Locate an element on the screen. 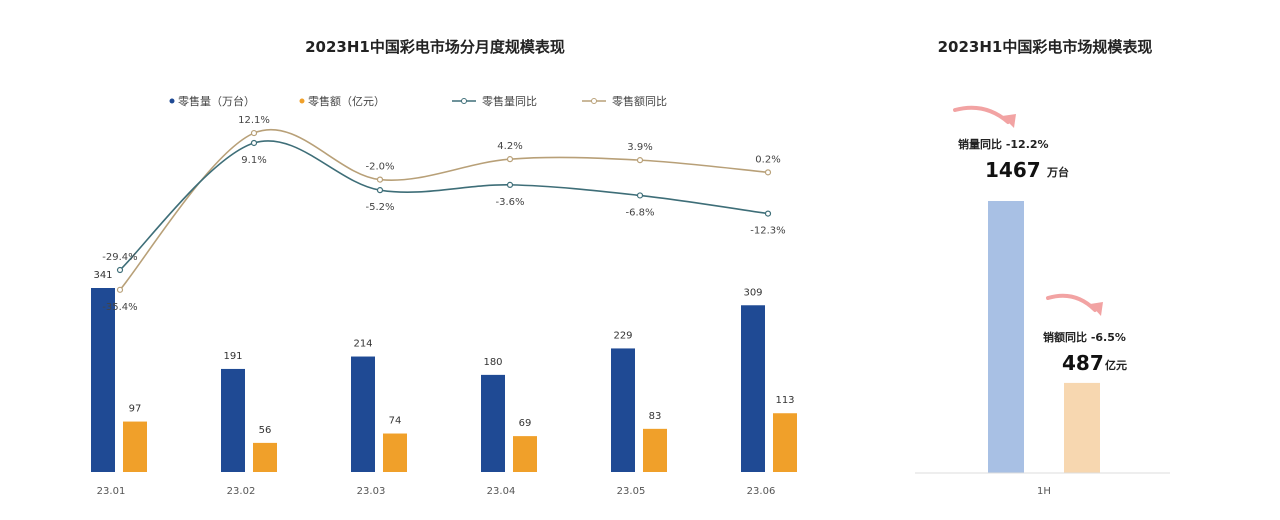 The height and width of the screenshot is (520, 1280). volume-yoy-label: -5.2% is located at coordinates (379, 207).